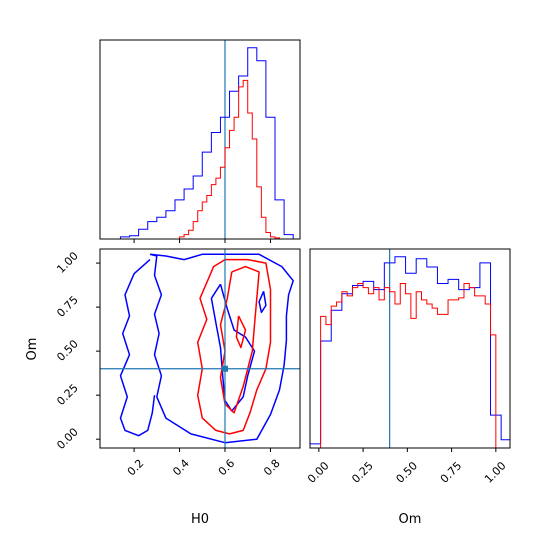 This screenshot has height=550, width=550. What do you see at coordinates (318, 472) in the screenshot?
I see `om-marginal-x-tick-label-0: 0.00` at bounding box center [318, 472].